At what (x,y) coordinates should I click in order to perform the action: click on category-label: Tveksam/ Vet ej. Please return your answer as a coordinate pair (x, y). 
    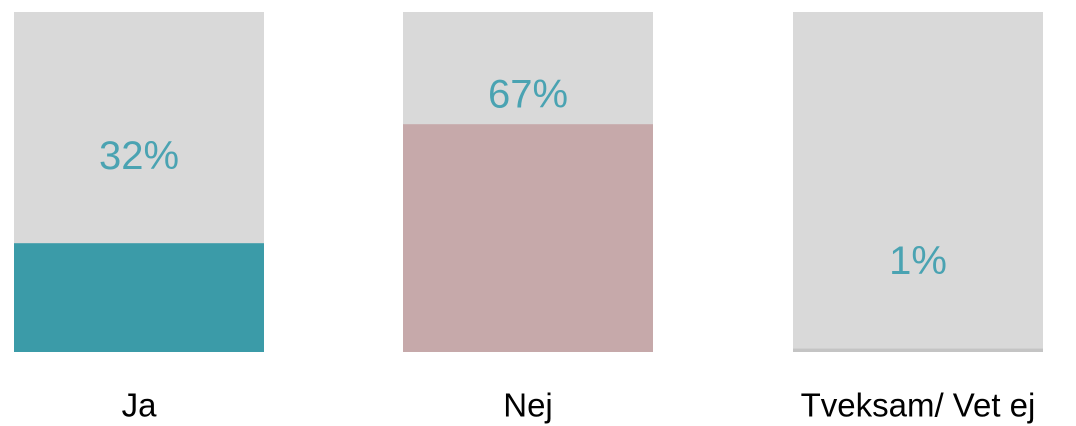
    Looking at the image, I should click on (918, 405).